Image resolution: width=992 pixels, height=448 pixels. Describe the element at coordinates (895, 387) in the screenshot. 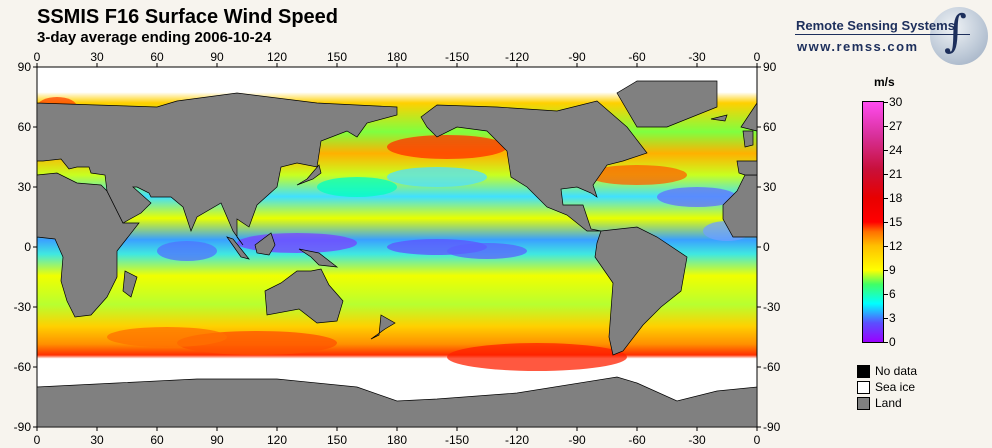

I see `legend-label: Sea ice` at that location.